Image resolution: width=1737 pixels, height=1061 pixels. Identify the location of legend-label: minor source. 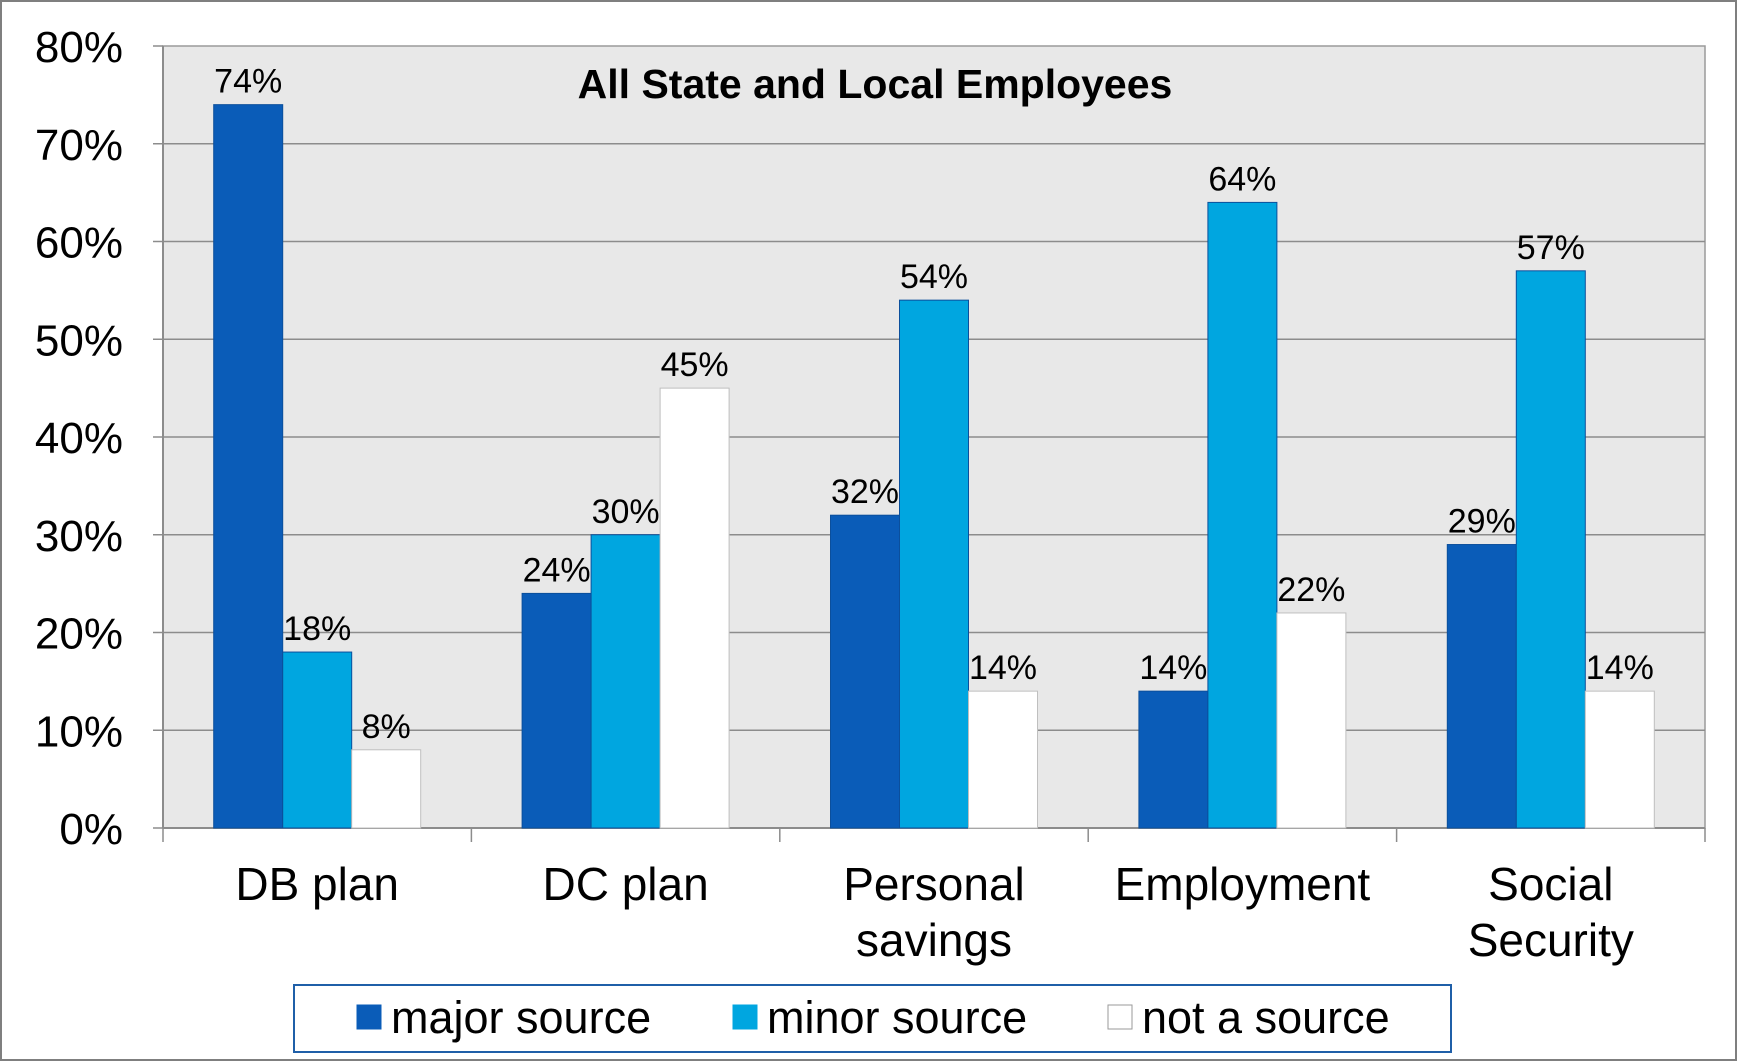
(897, 1017).